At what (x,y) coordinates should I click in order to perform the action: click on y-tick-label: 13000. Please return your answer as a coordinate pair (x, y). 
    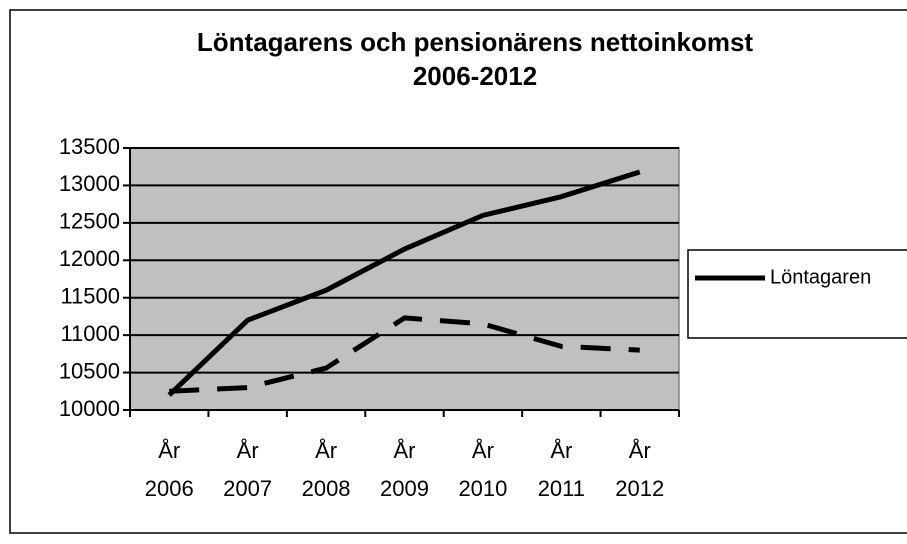
    Looking at the image, I should click on (89, 183).